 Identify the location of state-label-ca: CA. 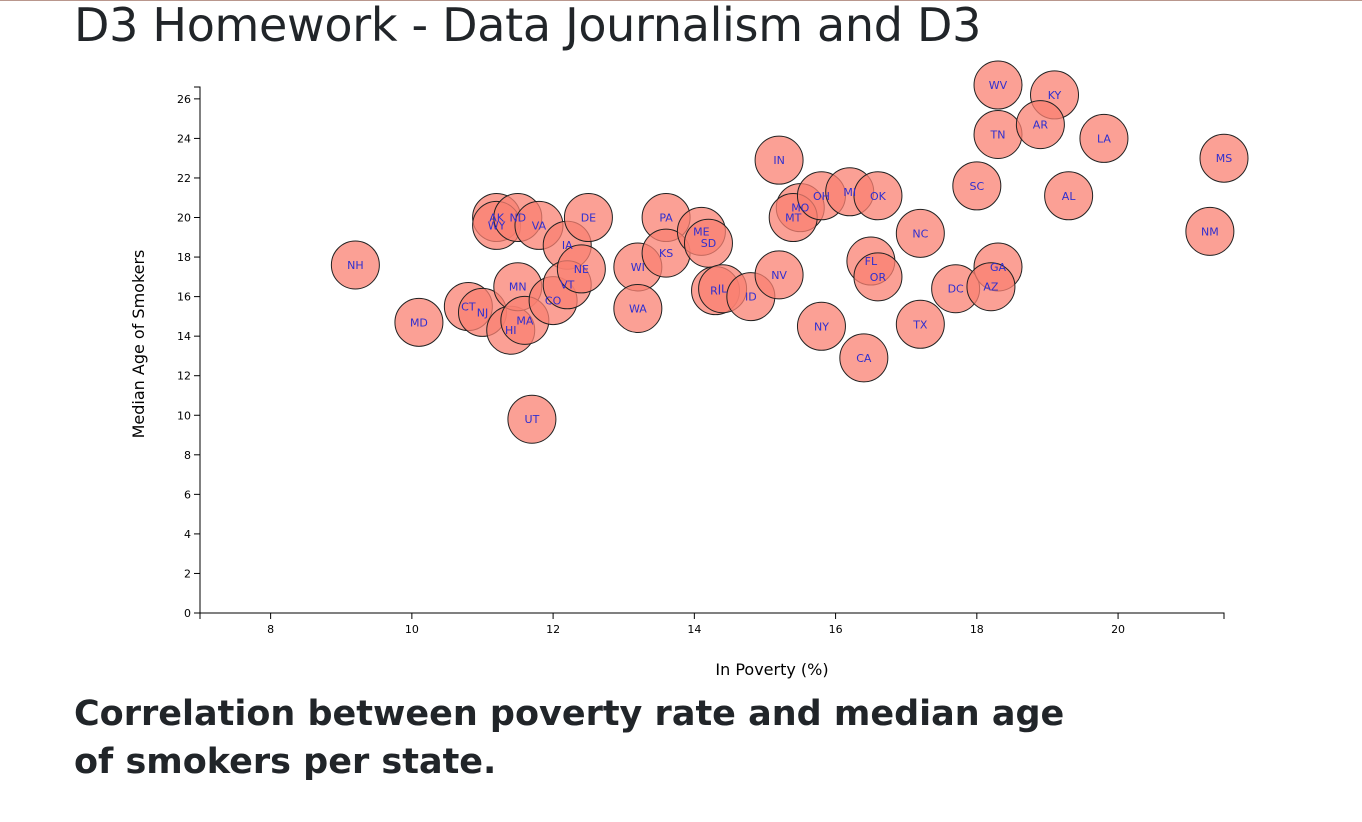
(864, 358).